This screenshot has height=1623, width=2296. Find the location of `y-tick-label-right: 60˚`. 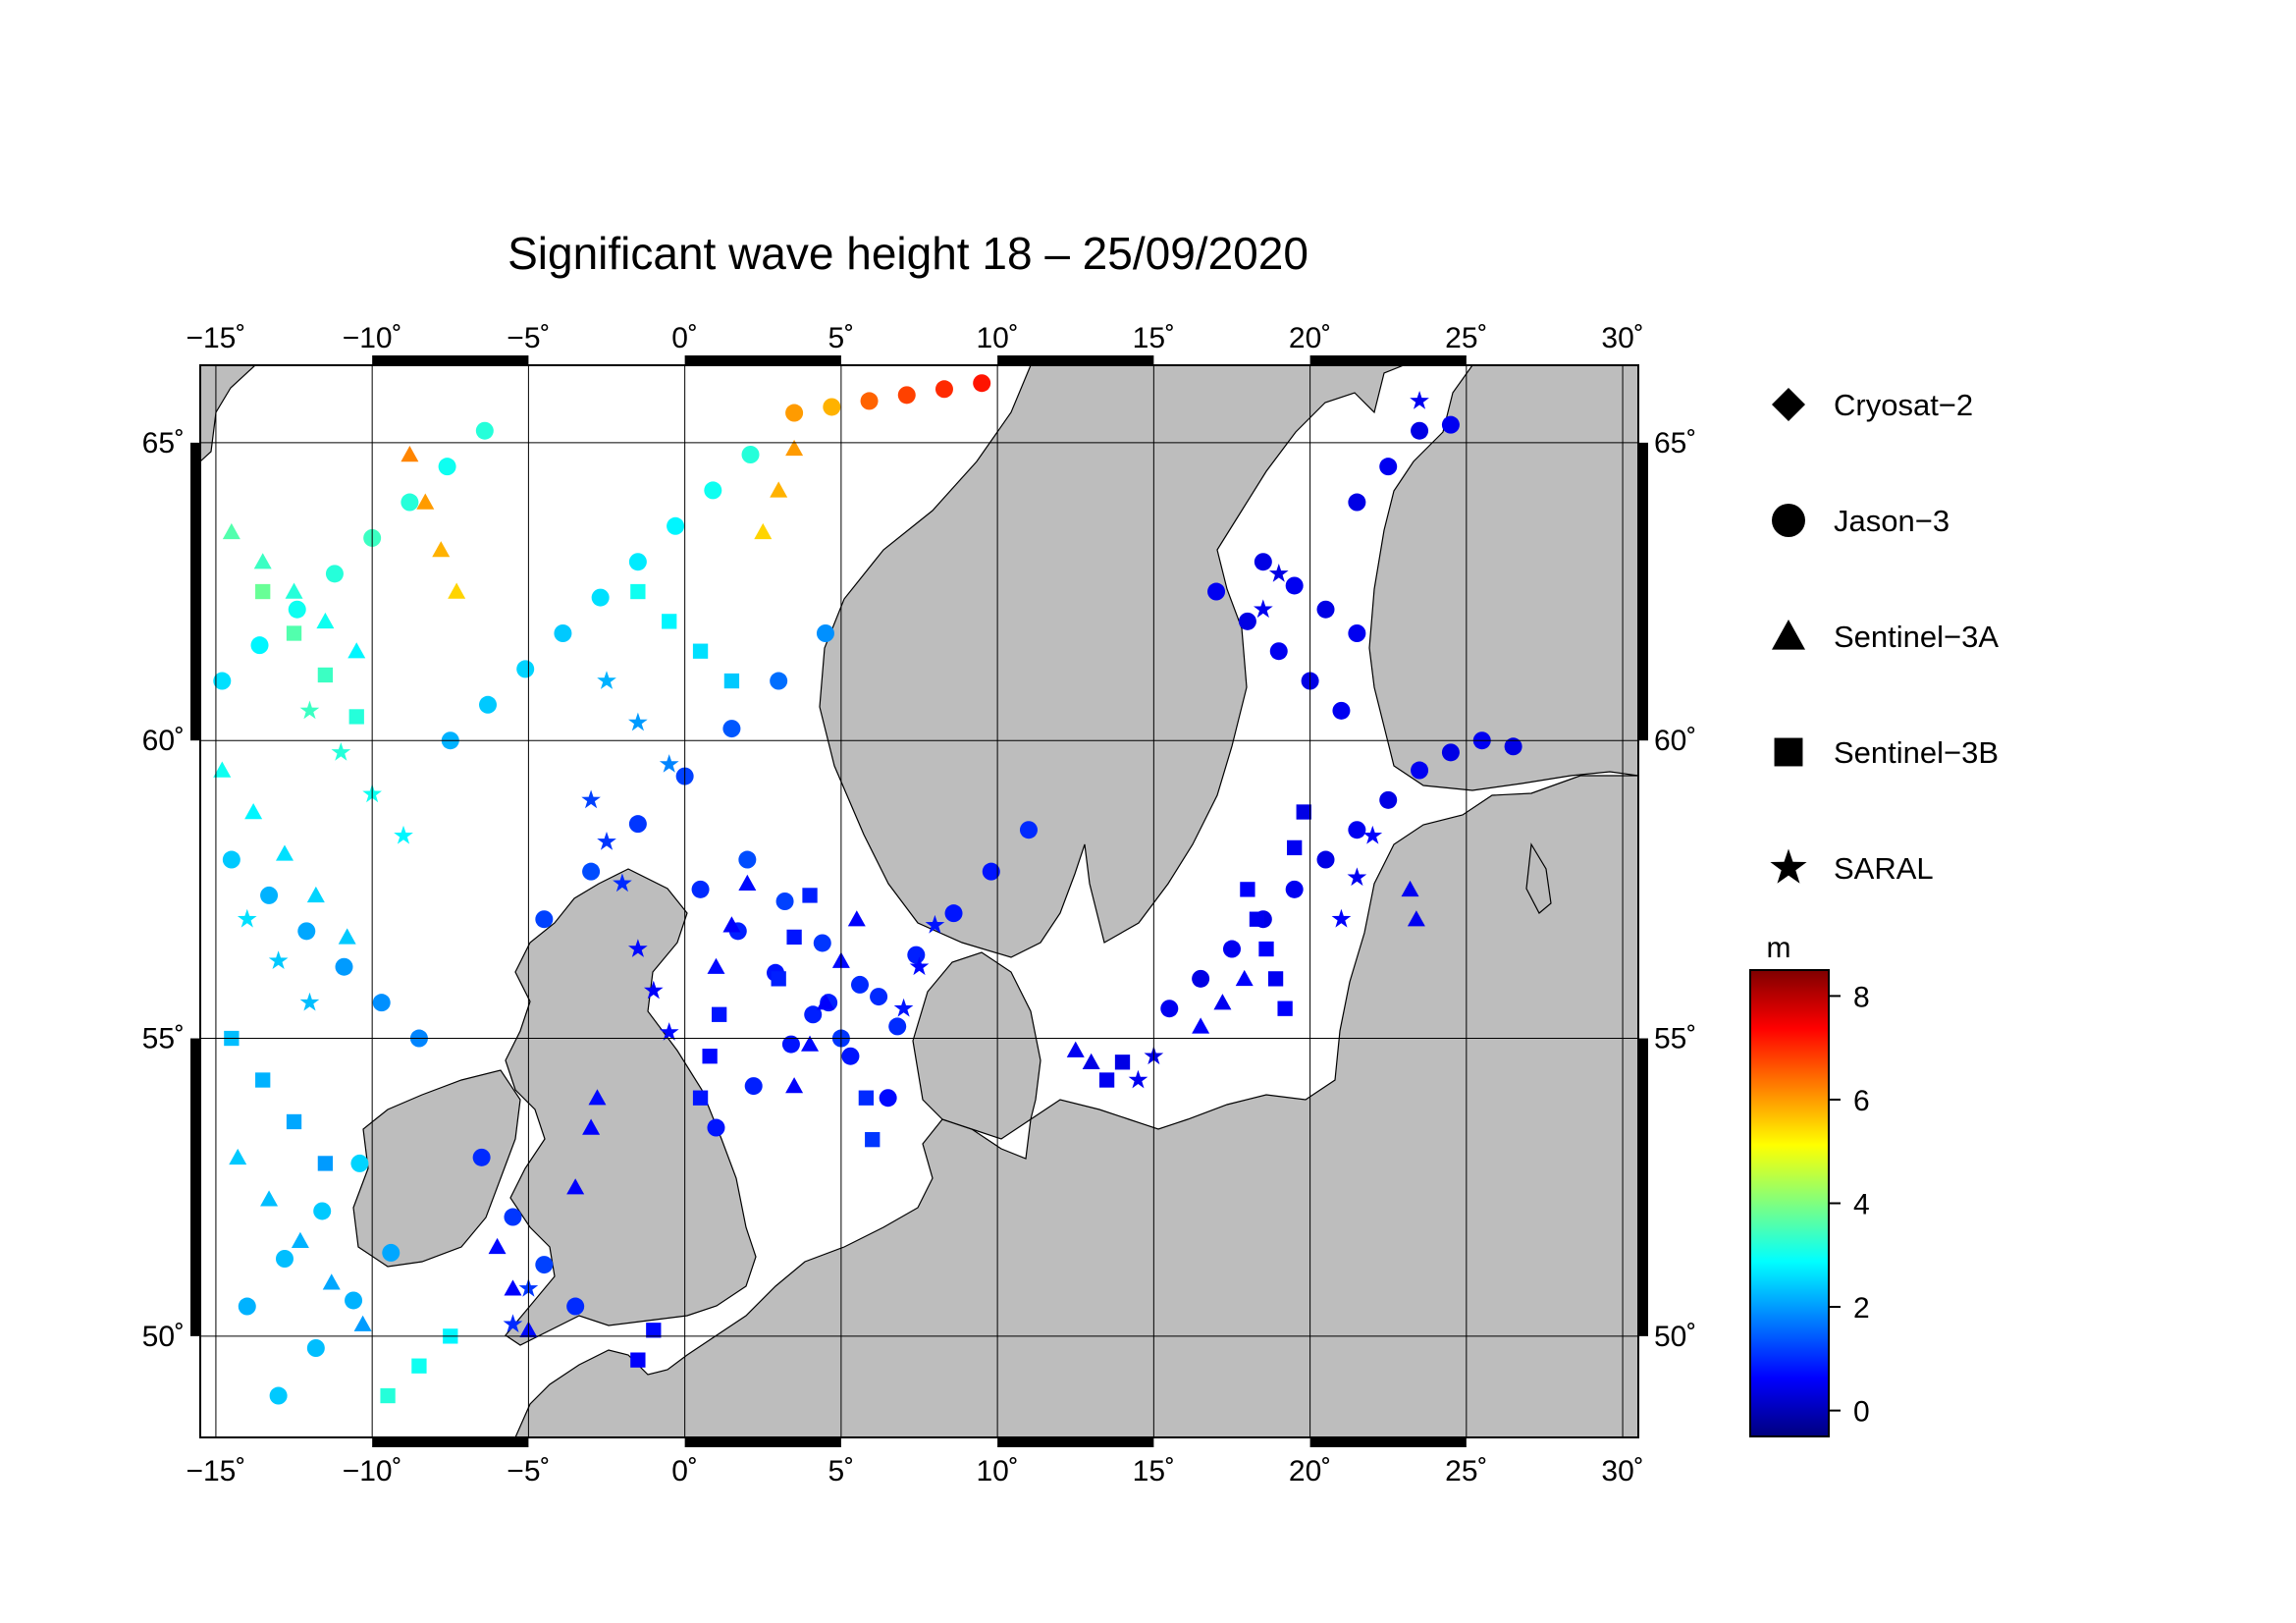

y-tick-label-right: 60˚ is located at coordinates (1675, 741).